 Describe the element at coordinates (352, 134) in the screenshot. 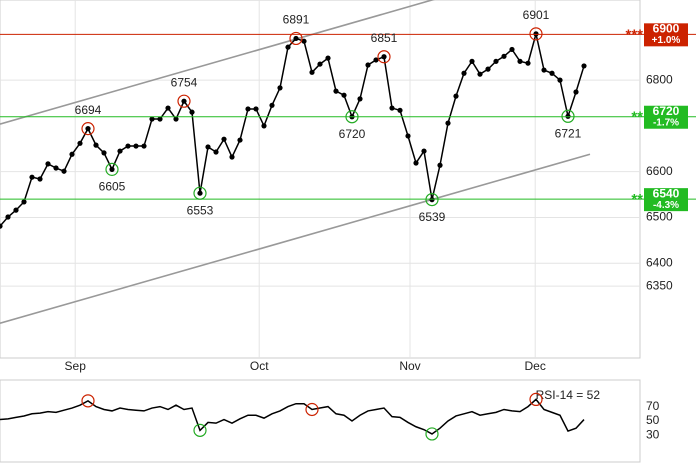

I see `peak-label: 6720` at that location.